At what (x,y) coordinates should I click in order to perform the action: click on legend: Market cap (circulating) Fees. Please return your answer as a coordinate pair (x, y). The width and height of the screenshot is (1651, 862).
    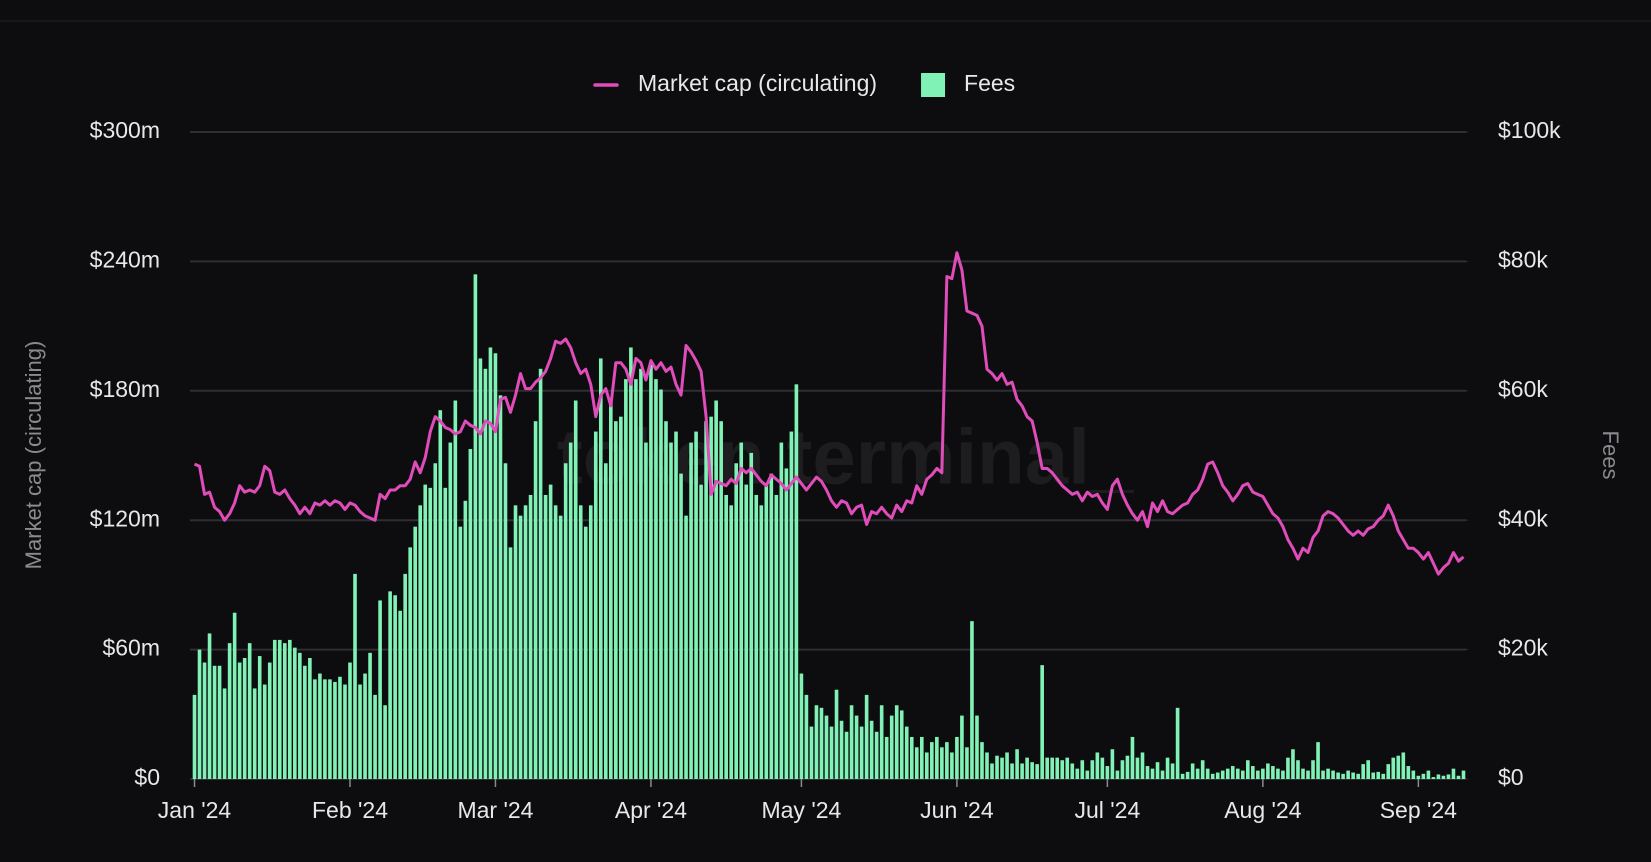
    Looking at the image, I should click on (804, 83).